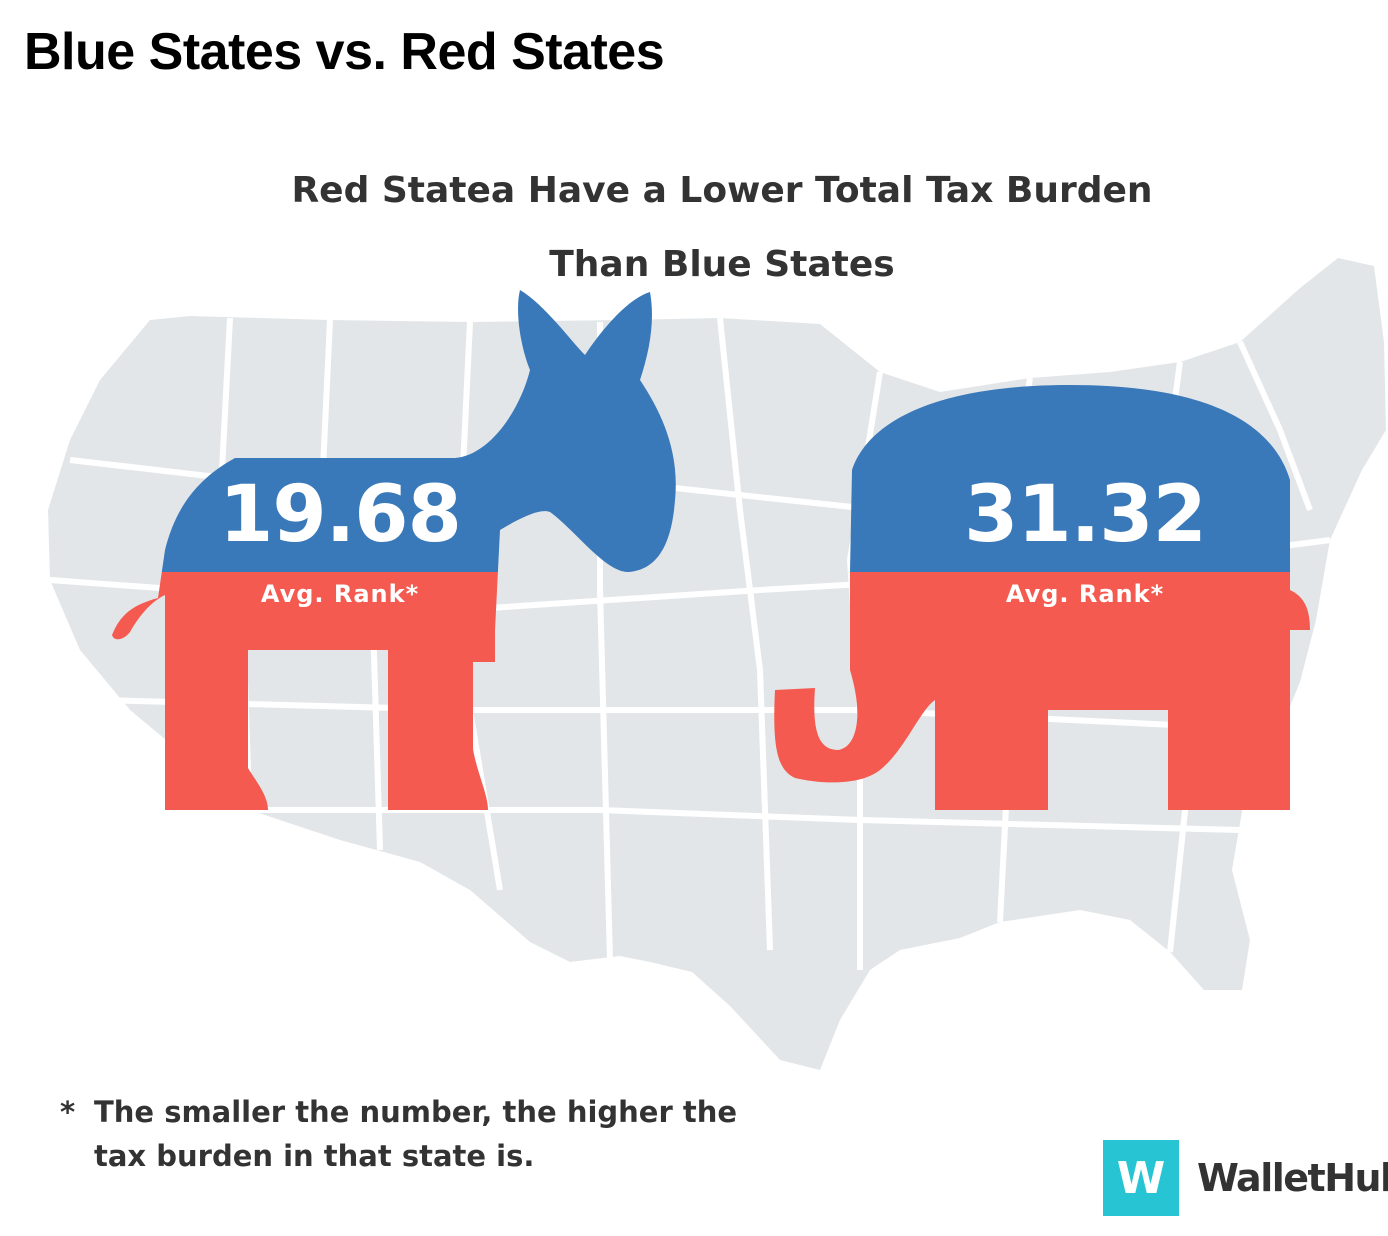 The image size is (1388, 1236). Describe the element at coordinates (1085, 594) in the screenshot. I see `red-states-label: Avg. Rank*` at that location.